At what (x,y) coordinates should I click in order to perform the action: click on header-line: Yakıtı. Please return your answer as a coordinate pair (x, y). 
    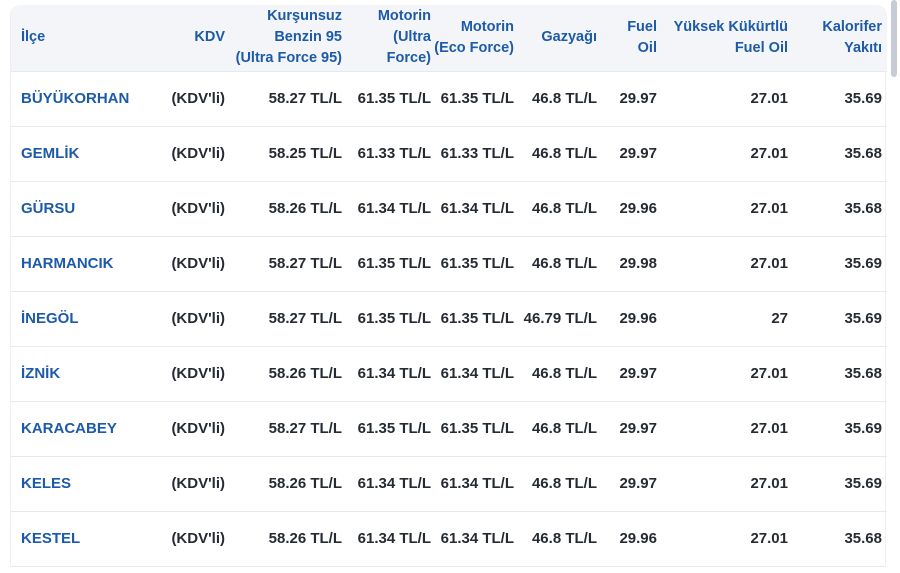
    Looking at the image, I should click on (863, 47).